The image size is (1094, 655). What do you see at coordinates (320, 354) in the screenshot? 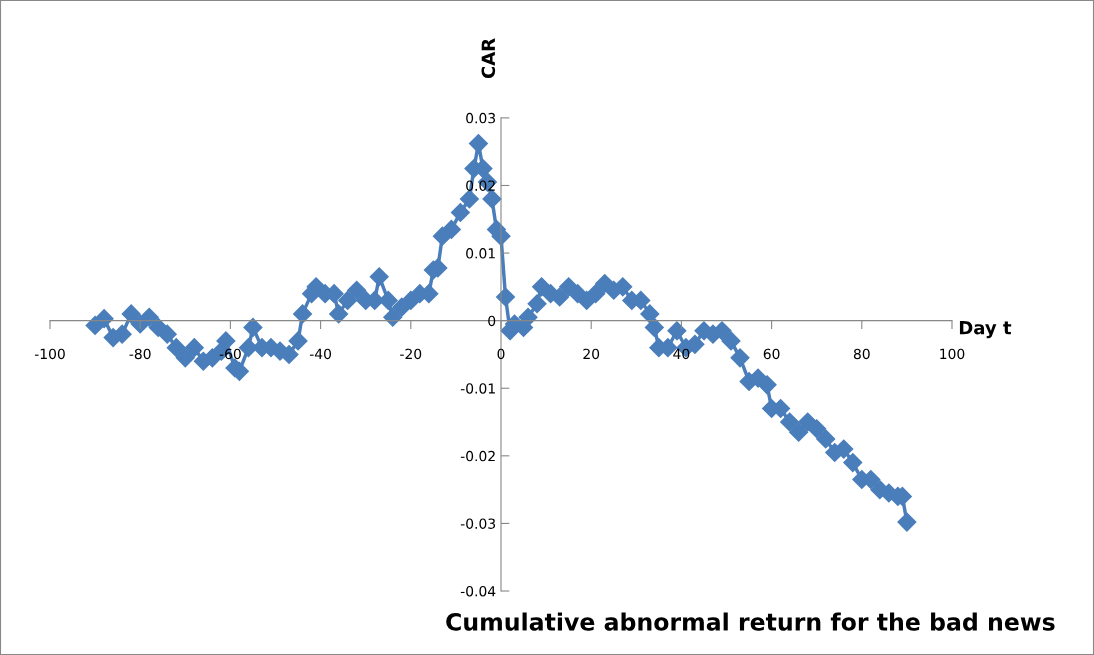
I see `x-tick-label: -40` at bounding box center [320, 354].